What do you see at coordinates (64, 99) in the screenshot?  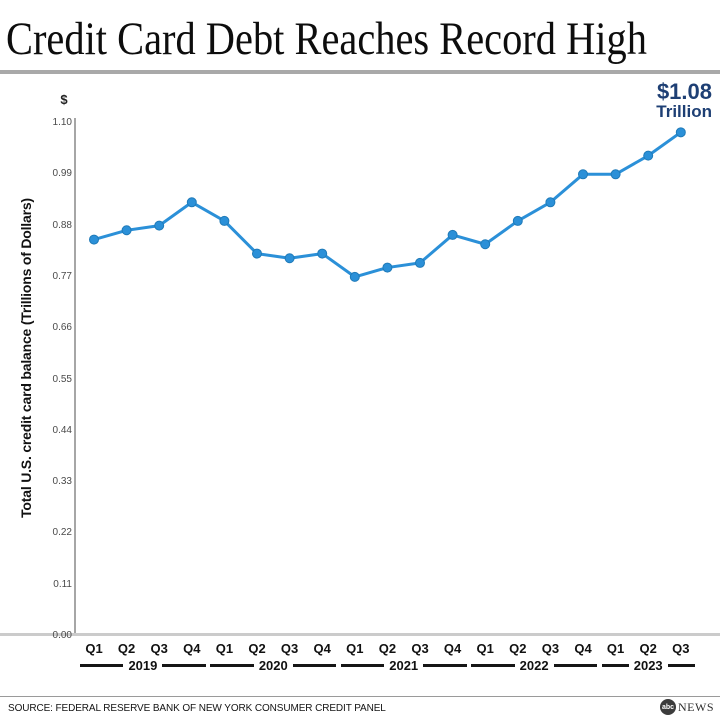 I see `y-axis-unit-symbol: $` at bounding box center [64, 99].